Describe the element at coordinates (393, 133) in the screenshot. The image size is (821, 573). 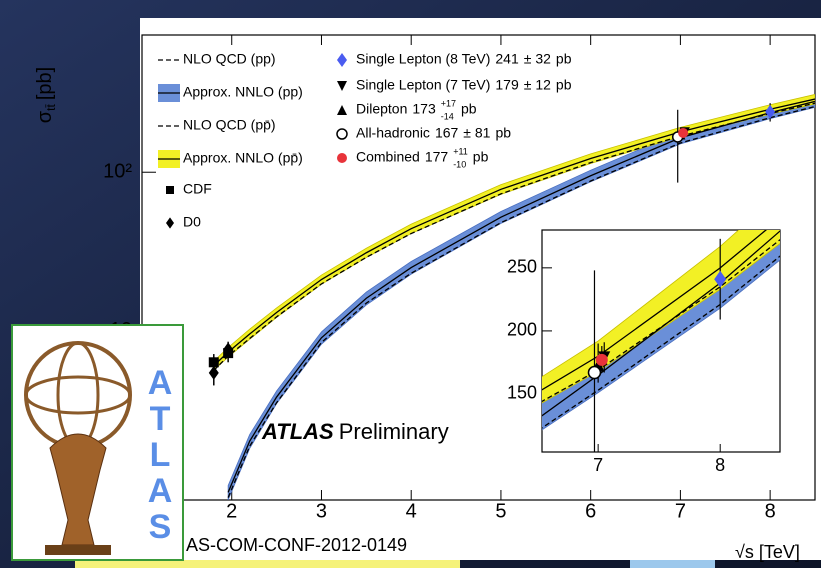
I see `legend-label: All-hadronic` at that location.